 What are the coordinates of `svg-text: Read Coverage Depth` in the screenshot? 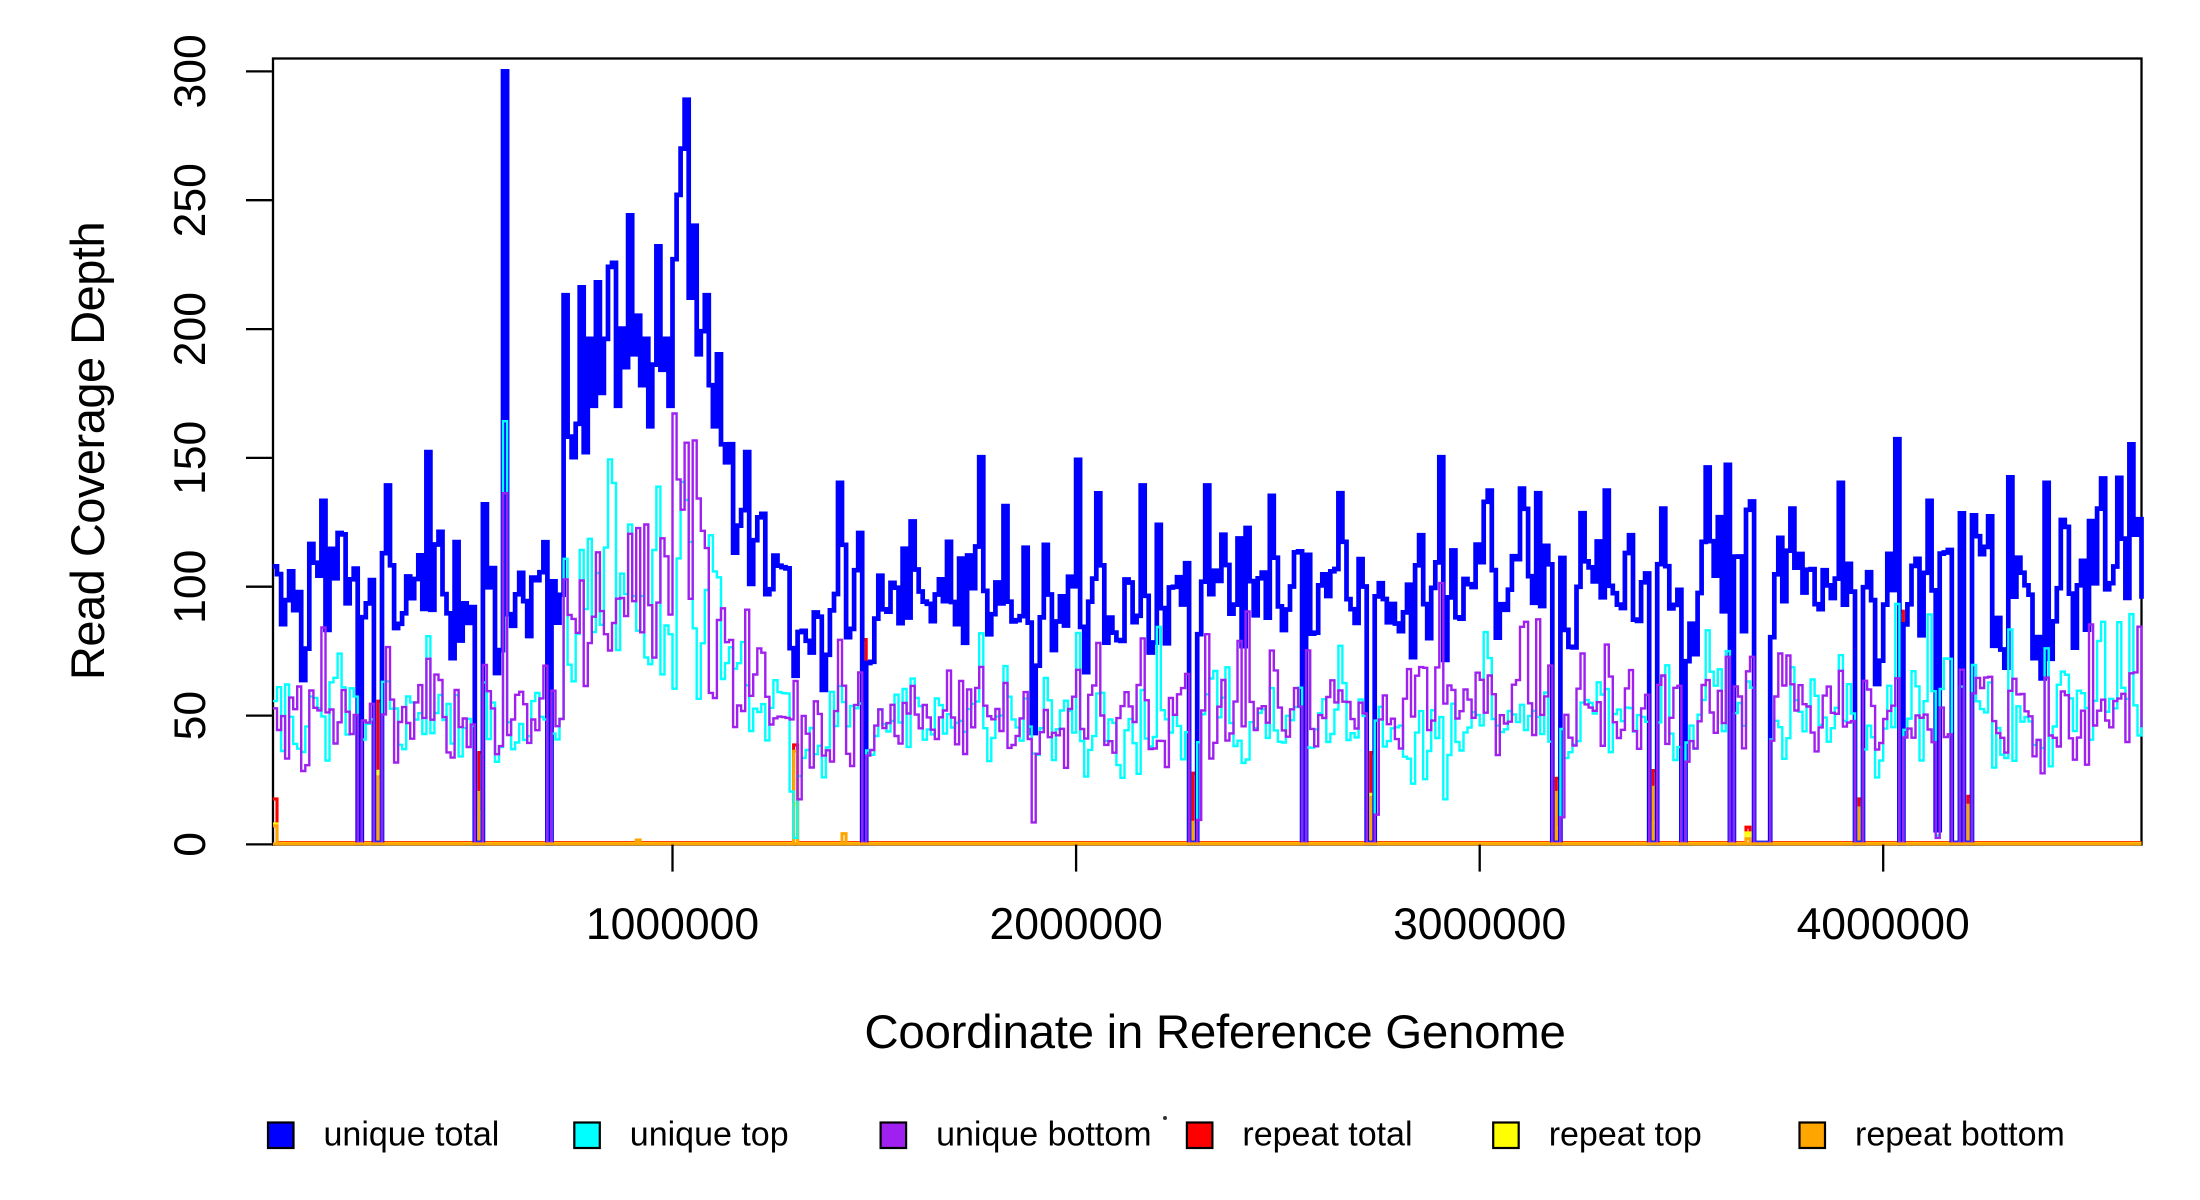 It's located at (87, 451).